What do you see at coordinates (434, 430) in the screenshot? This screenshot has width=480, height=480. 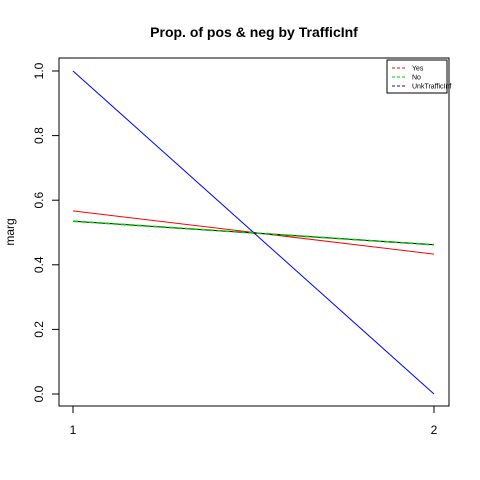 I see `x-tick-label: 2` at bounding box center [434, 430].